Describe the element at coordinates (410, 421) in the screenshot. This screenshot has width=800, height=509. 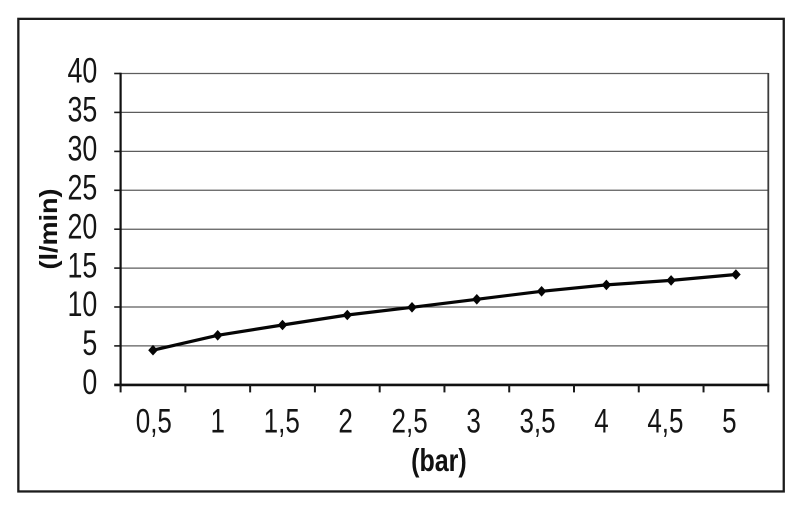
I see `svg-text: 2,5` at that location.